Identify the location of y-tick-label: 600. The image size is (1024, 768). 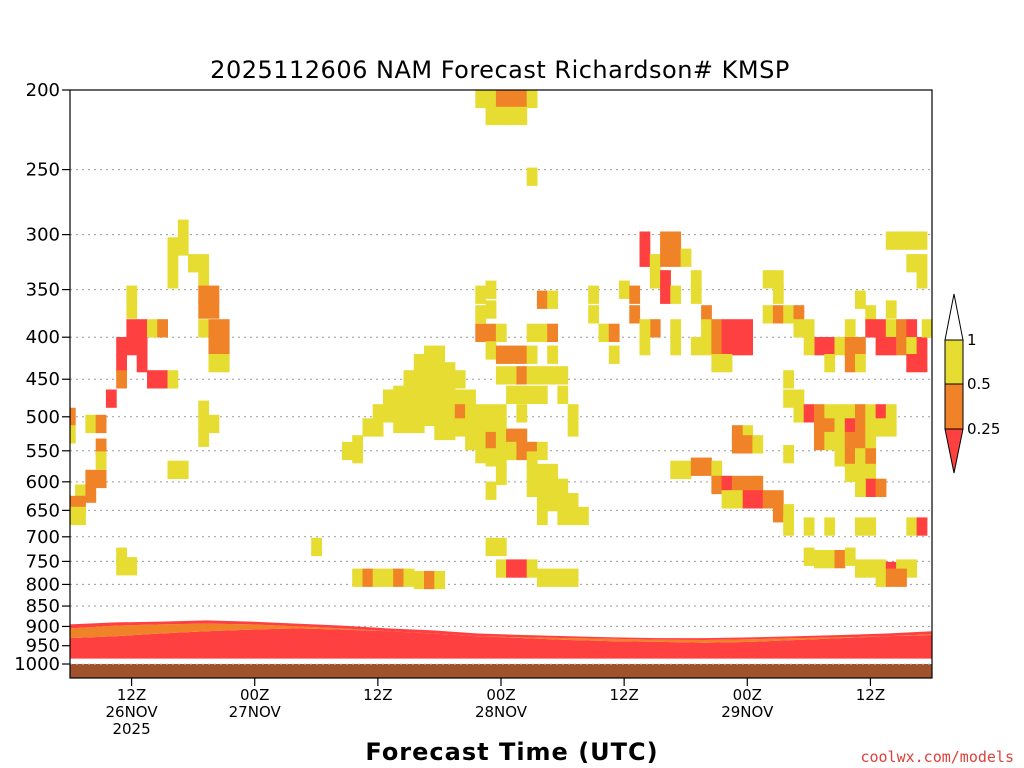
(43, 482).